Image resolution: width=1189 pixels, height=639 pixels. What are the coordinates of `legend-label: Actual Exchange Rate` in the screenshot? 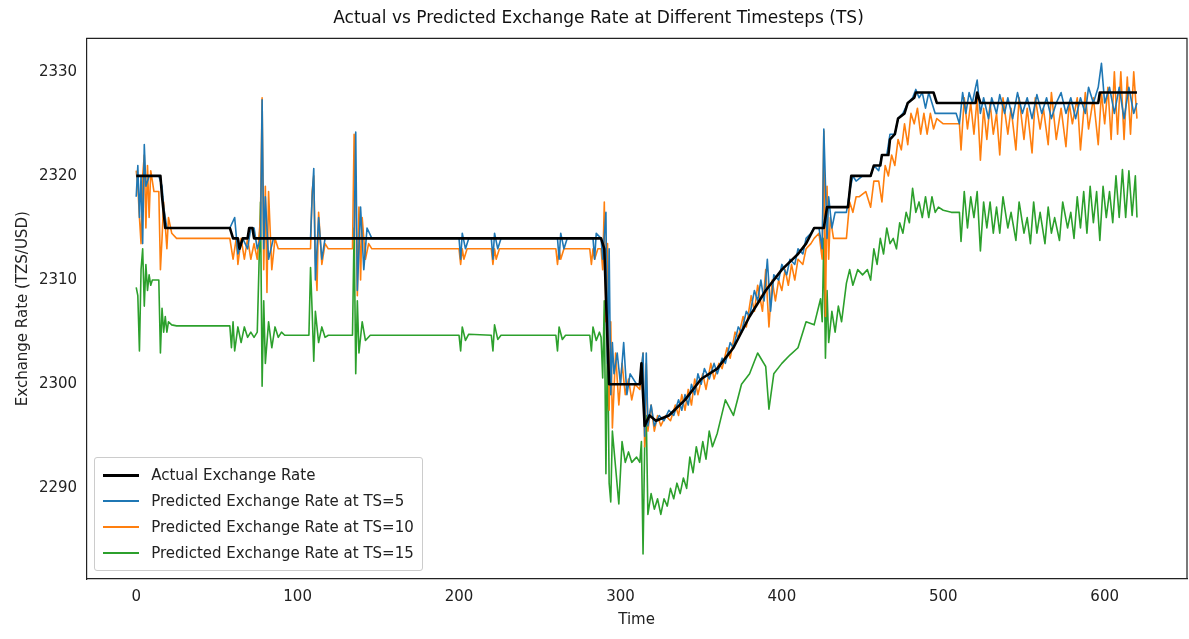 It's located at (233, 475).